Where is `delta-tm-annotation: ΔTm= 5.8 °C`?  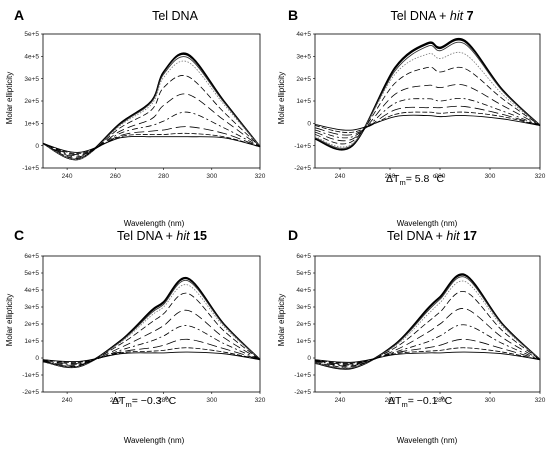 delta-tm-annotation: ΔTm= 5.8 °C is located at coordinates (415, 180).